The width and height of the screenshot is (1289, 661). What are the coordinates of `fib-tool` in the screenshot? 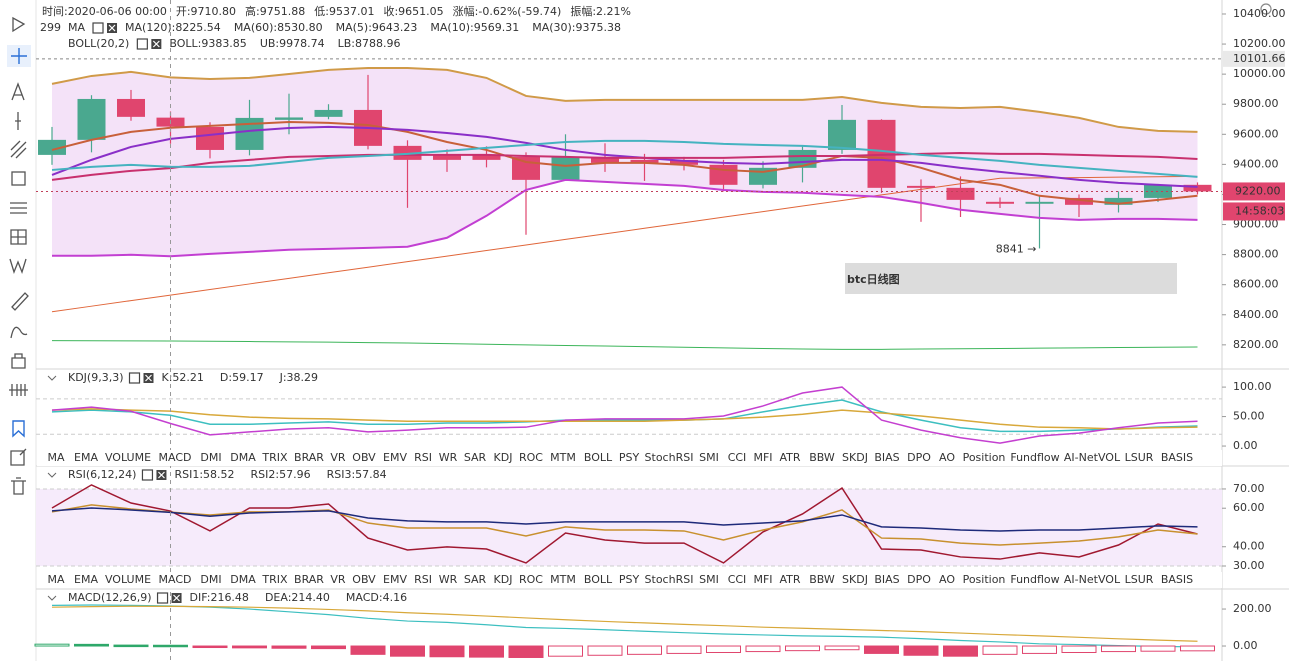 It's located at (18, 208).